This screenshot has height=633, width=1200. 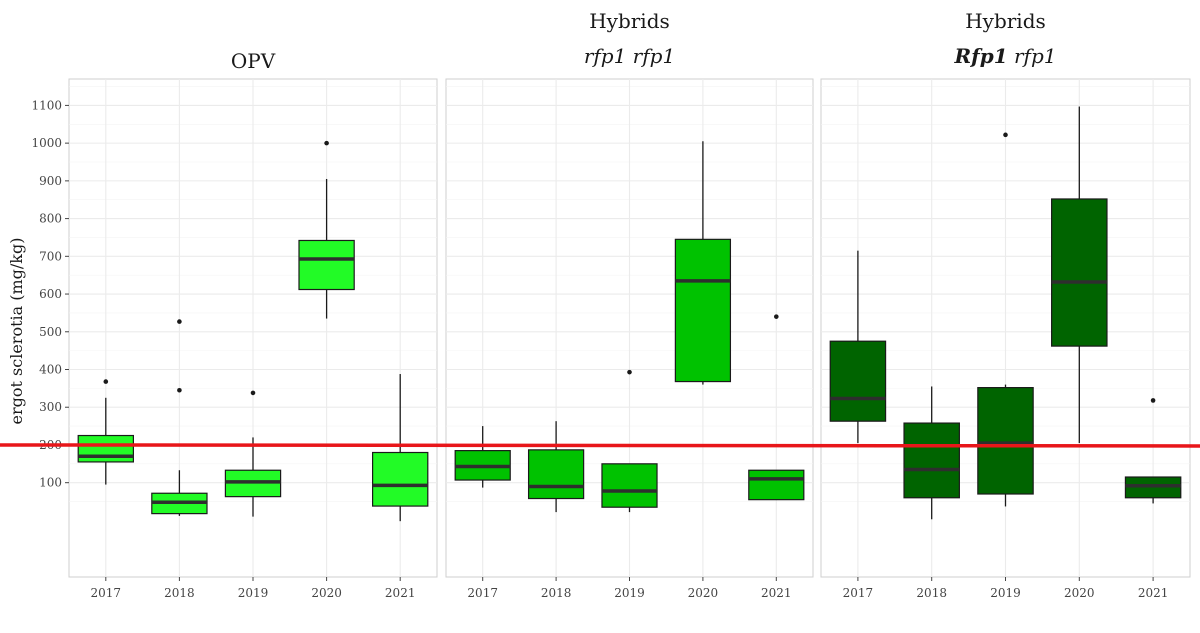 I want to click on panel-2-strip-label-2: rfp1 rfp1, so click(x=629, y=56).